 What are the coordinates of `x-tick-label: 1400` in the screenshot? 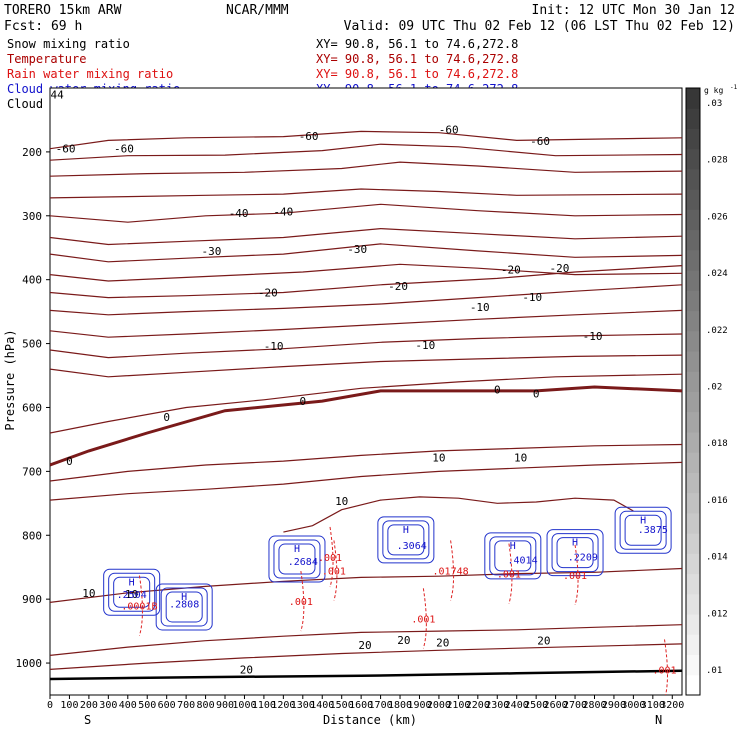 It's located at (322, 705).